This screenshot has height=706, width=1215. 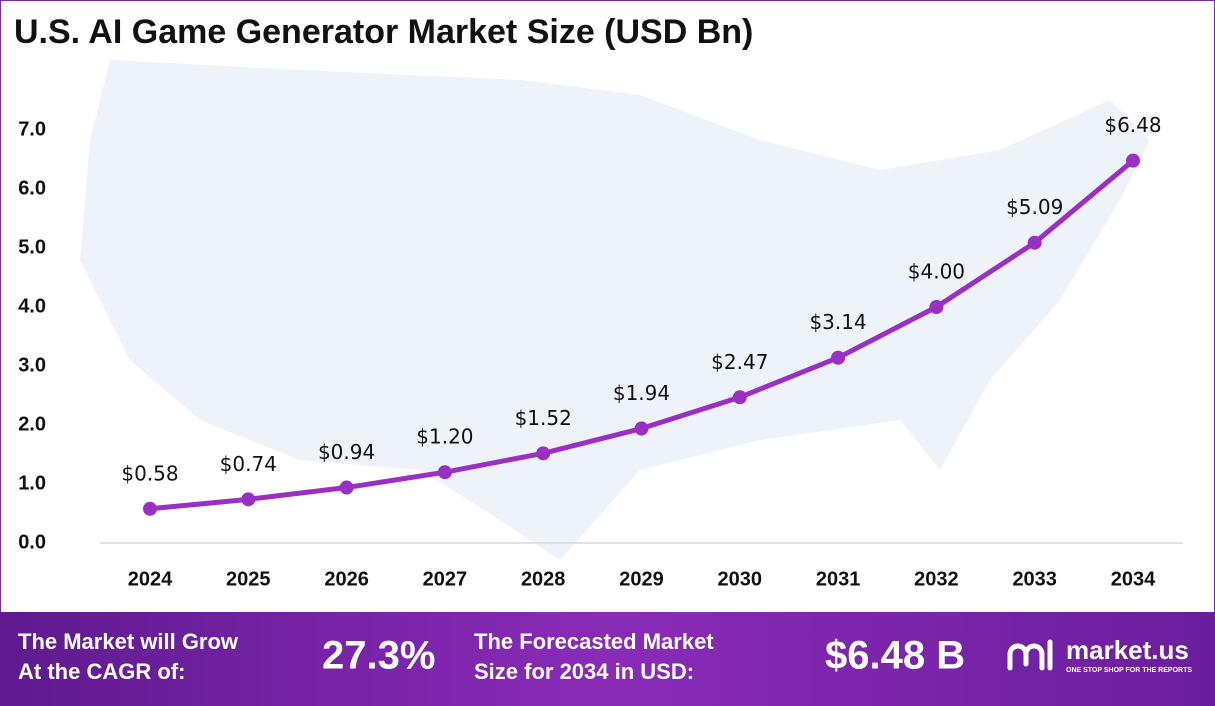 What do you see at coordinates (149, 473) in the screenshot?
I see `value-label: $0.58` at bounding box center [149, 473].